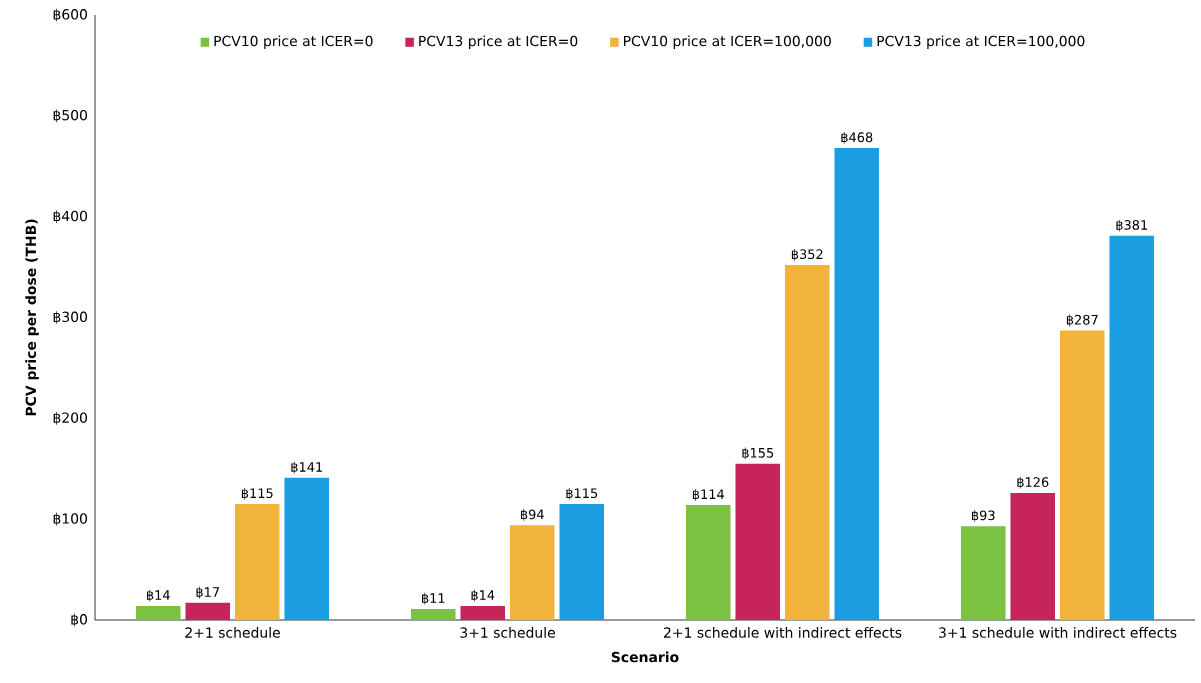 The image size is (1201, 683). I want to click on legend-label: PCV13 price at ICER=100,000, so click(981, 42).